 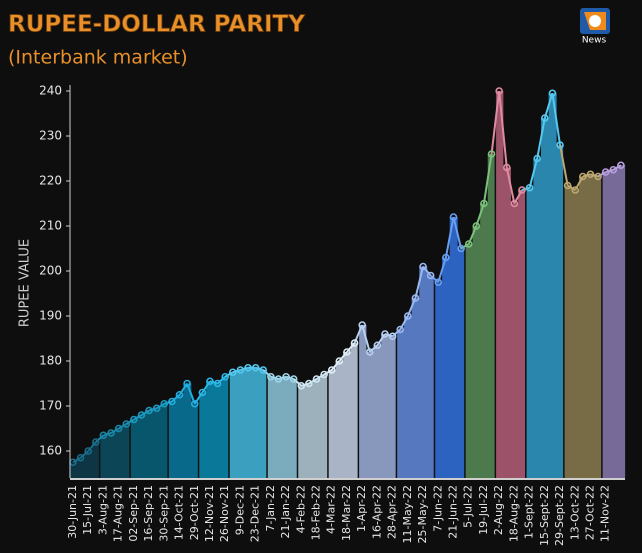 What do you see at coordinates (331, 509) in the screenshot?
I see `x-tick-label: 4-Mar-22` at bounding box center [331, 509].